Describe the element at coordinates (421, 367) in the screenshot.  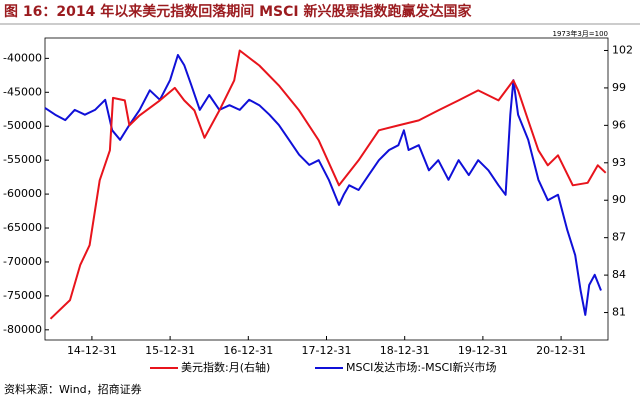
I see `legend-label: MSCI发达市场:-MSCI新兴市场` at that location.